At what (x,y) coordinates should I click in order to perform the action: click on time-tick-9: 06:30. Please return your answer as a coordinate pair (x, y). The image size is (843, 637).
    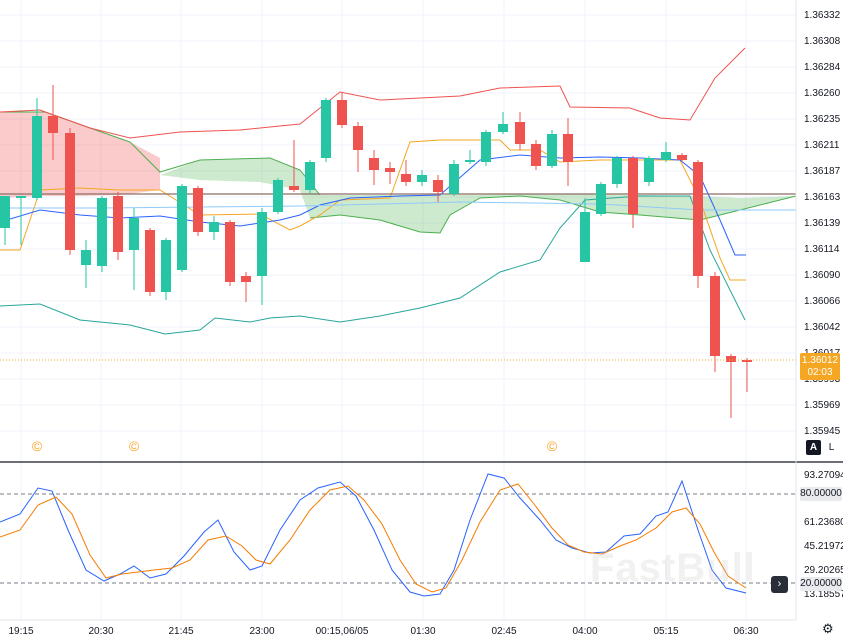
    Looking at the image, I should click on (745, 631).